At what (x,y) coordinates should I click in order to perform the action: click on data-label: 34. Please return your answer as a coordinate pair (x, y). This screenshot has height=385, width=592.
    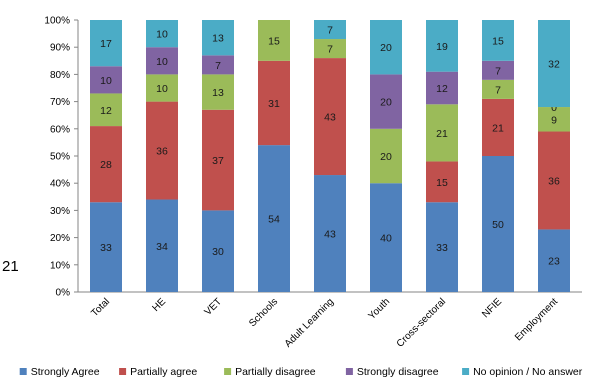
    Looking at the image, I should click on (162, 247).